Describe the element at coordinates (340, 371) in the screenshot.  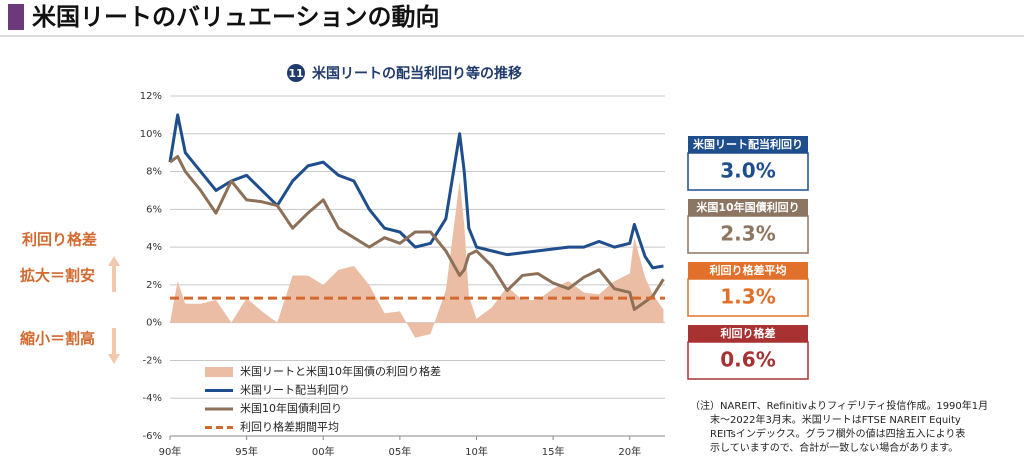
I see `legend-label: 米国リートと米国10年国債の利回り格差` at that location.